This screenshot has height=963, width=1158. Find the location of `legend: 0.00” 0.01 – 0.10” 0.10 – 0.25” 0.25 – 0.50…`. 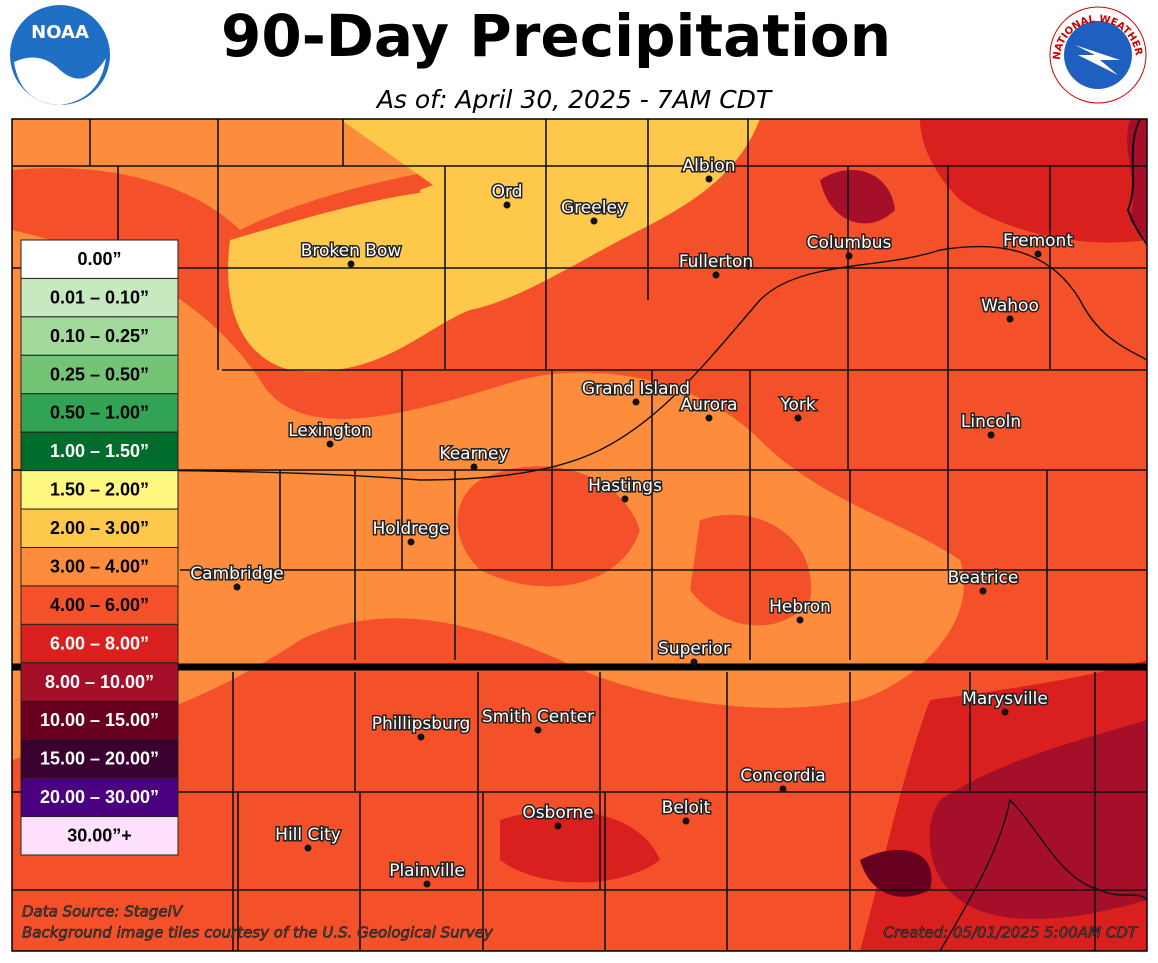

legend: 0.00” 0.01 – 0.10” 0.10 – 0.25” 0.25 – 0.50… is located at coordinates (99, 547).